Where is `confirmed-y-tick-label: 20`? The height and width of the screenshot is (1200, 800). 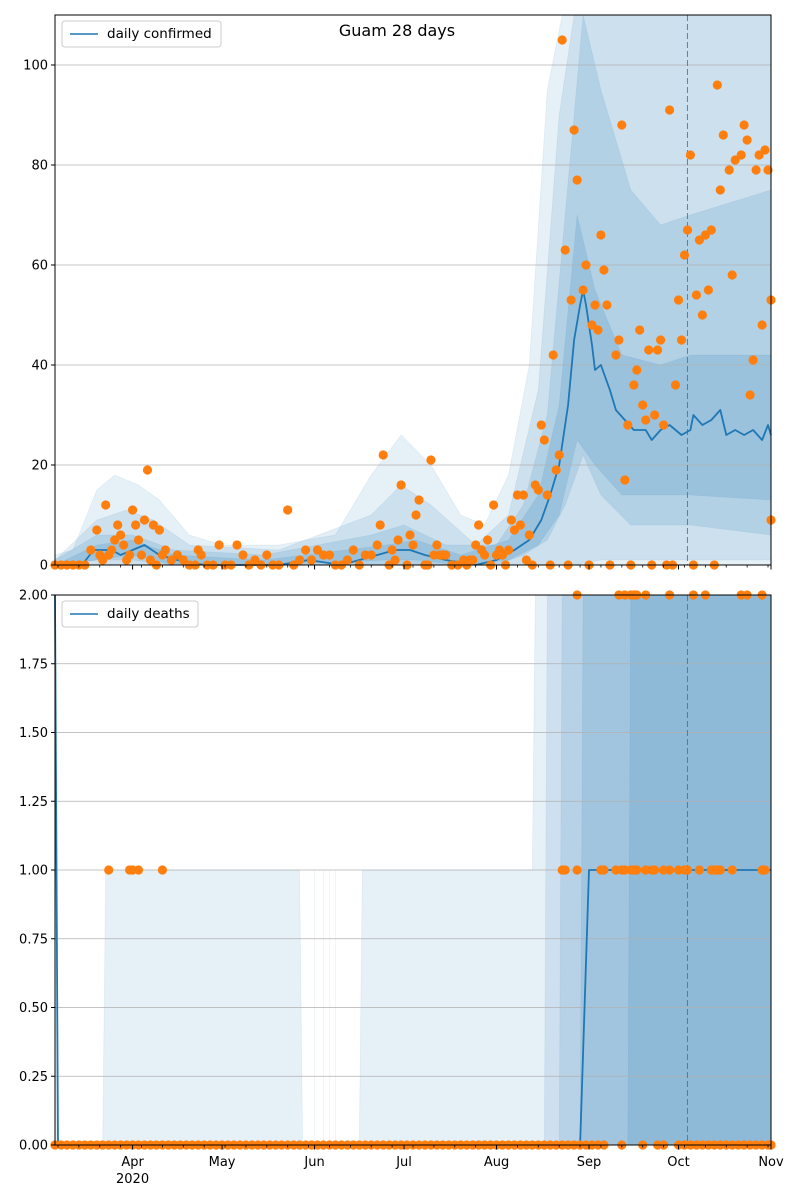 confirmed-y-tick-label: 20 is located at coordinates (39, 466).